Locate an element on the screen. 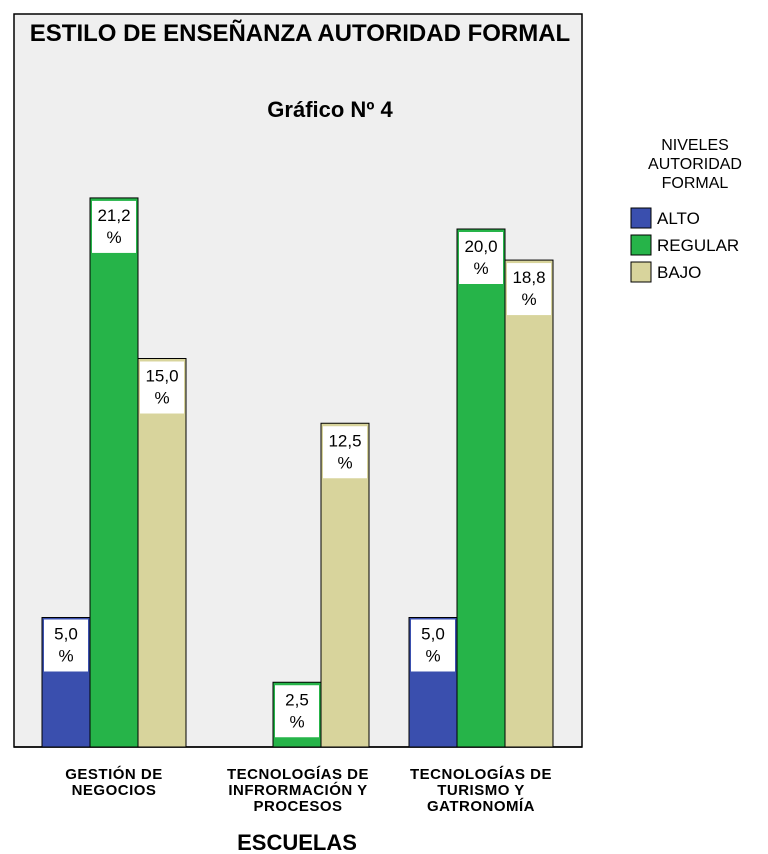  x-tick-label-2-line1: TURISMO Y is located at coordinates (481, 790).